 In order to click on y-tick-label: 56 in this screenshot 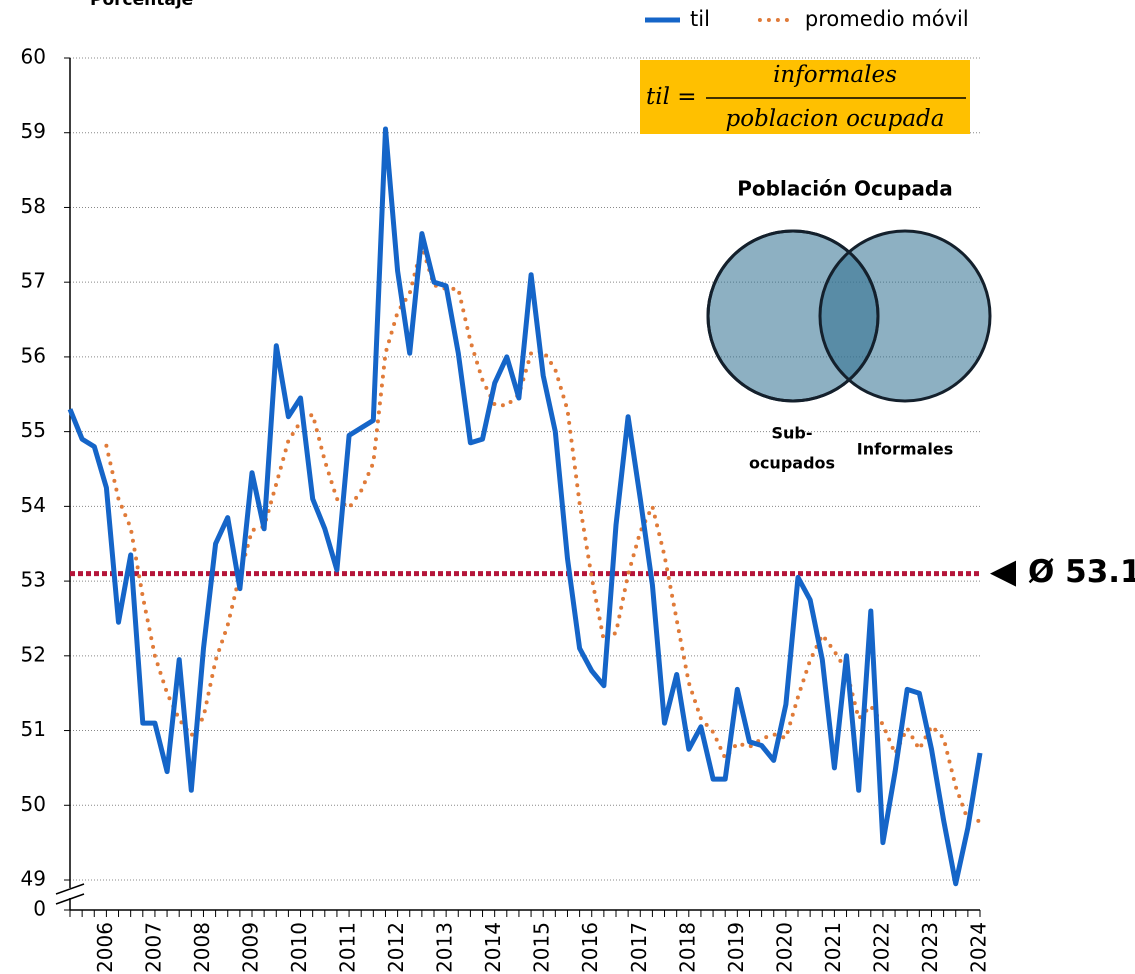, I will do `click(33, 355)`.